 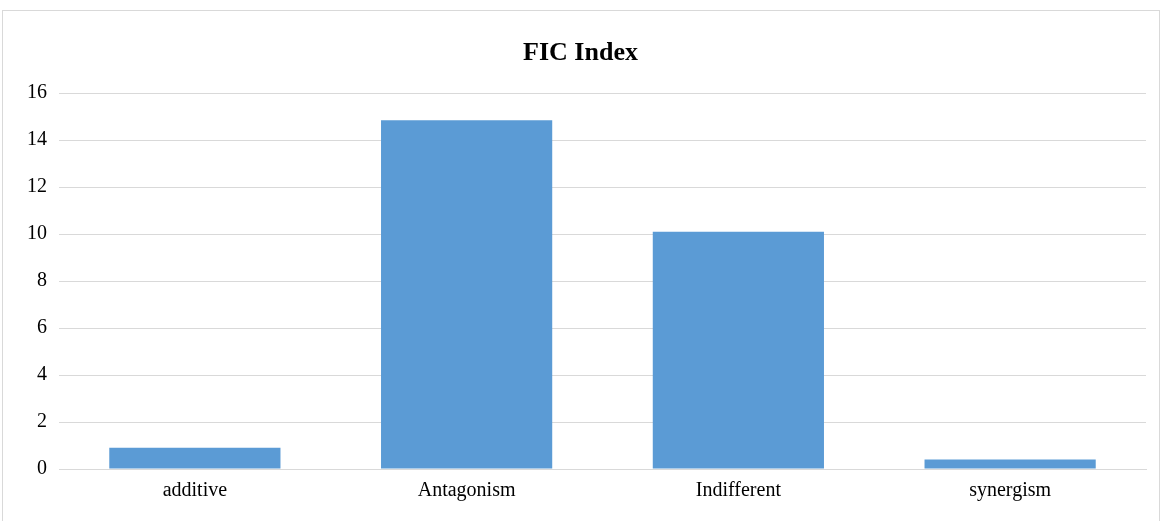 What do you see at coordinates (195, 489) in the screenshot?
I see `x-tick-label: additive` at bounding box center [195, 489].